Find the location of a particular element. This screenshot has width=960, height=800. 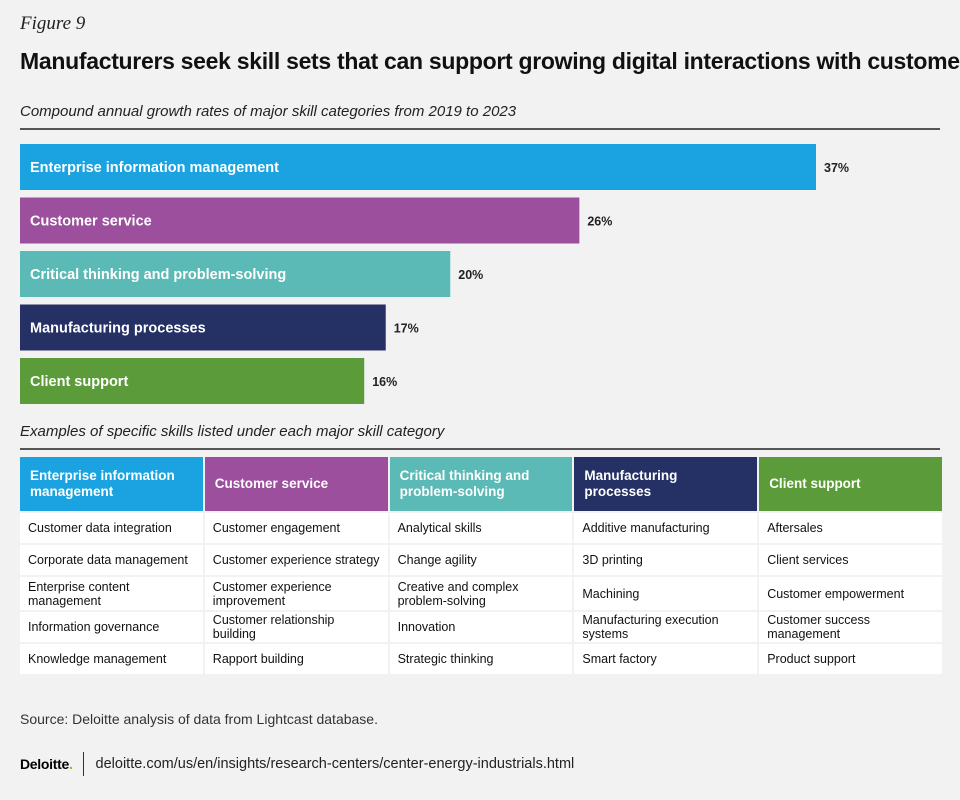

table-cell: 3D printing is located at coordinates (666, 560).